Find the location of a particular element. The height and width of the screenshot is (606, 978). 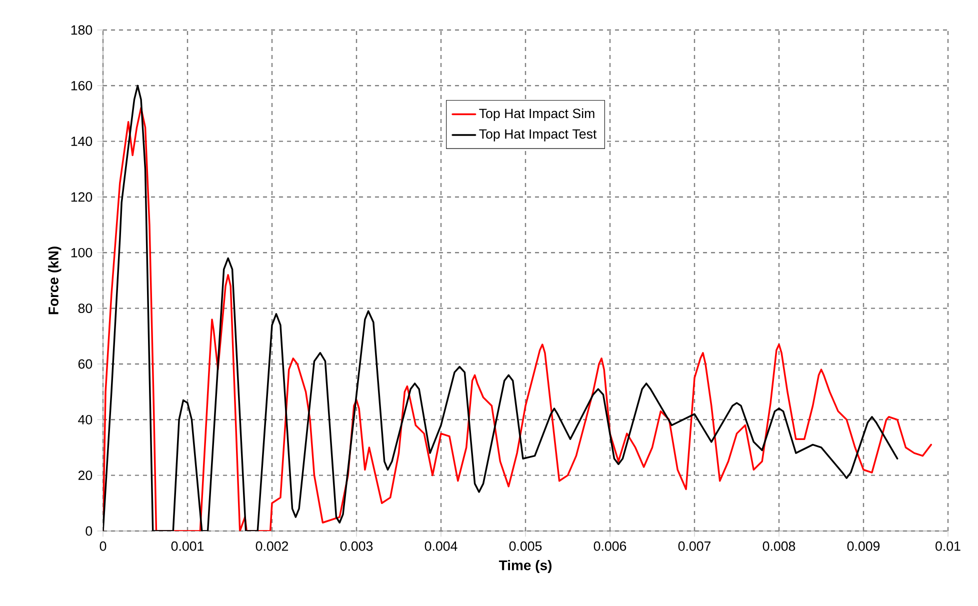

x-tick-label: 0.001 is located at coordinates (187, 546).